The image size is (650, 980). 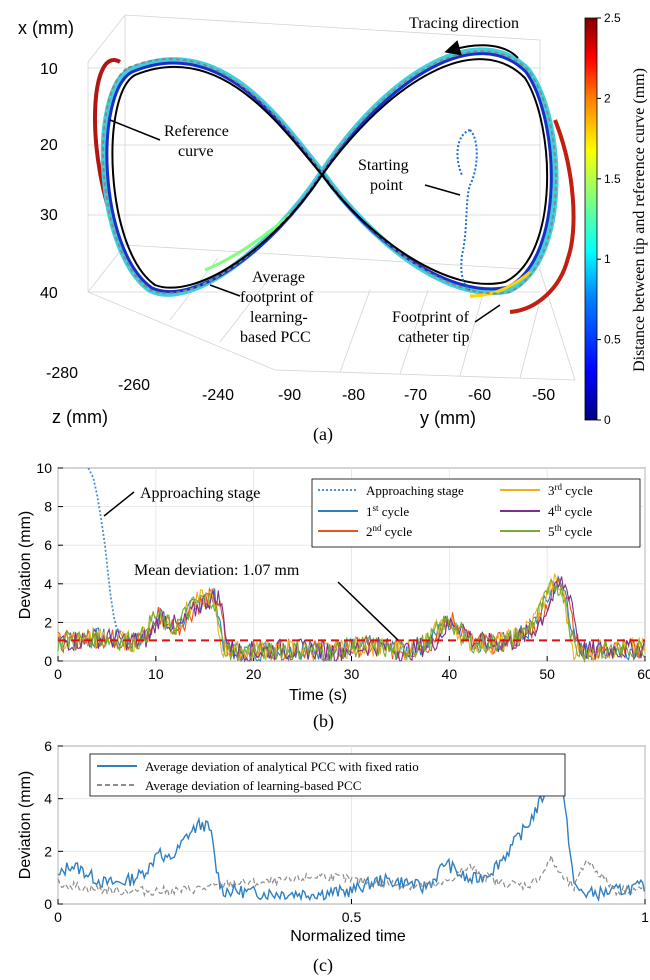 What do you see at coordinates (383, 165) in the screenshot?
I see `starting-point-label-1: Starting` at bounding box center [383, 165].